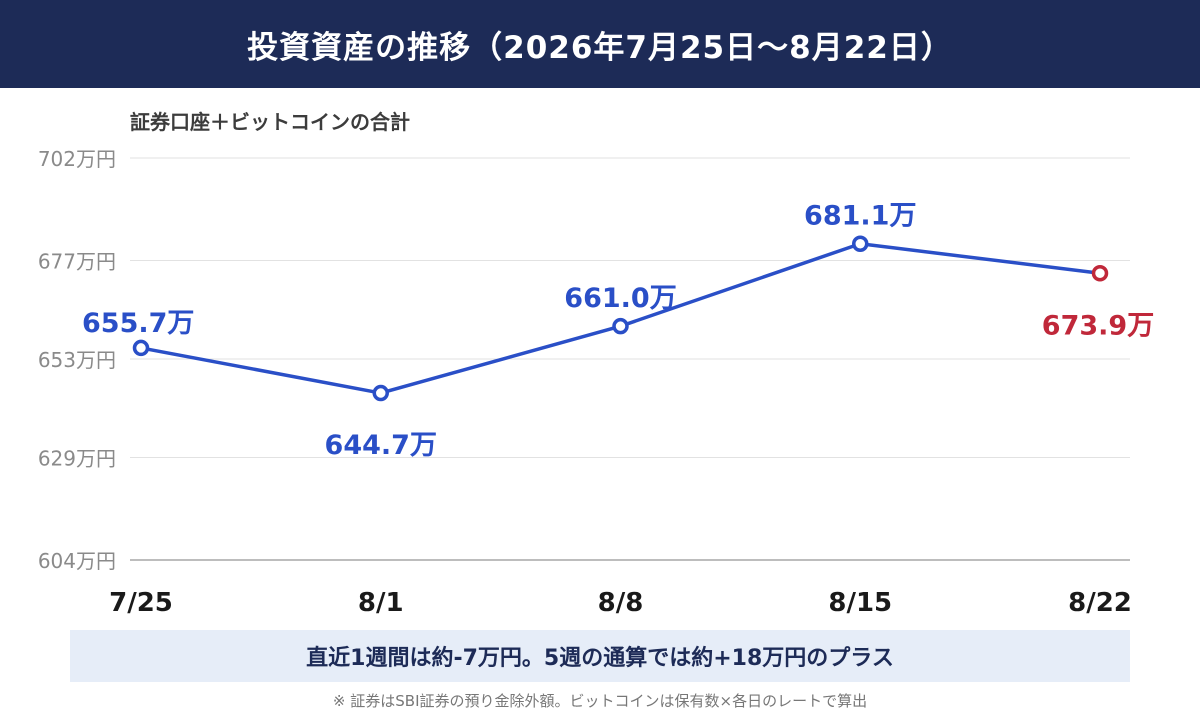  What do you see at coordinates (860, 603) in the screenshot?
I see `x-tick-label: 8/15` at bounding box center [860, 603].